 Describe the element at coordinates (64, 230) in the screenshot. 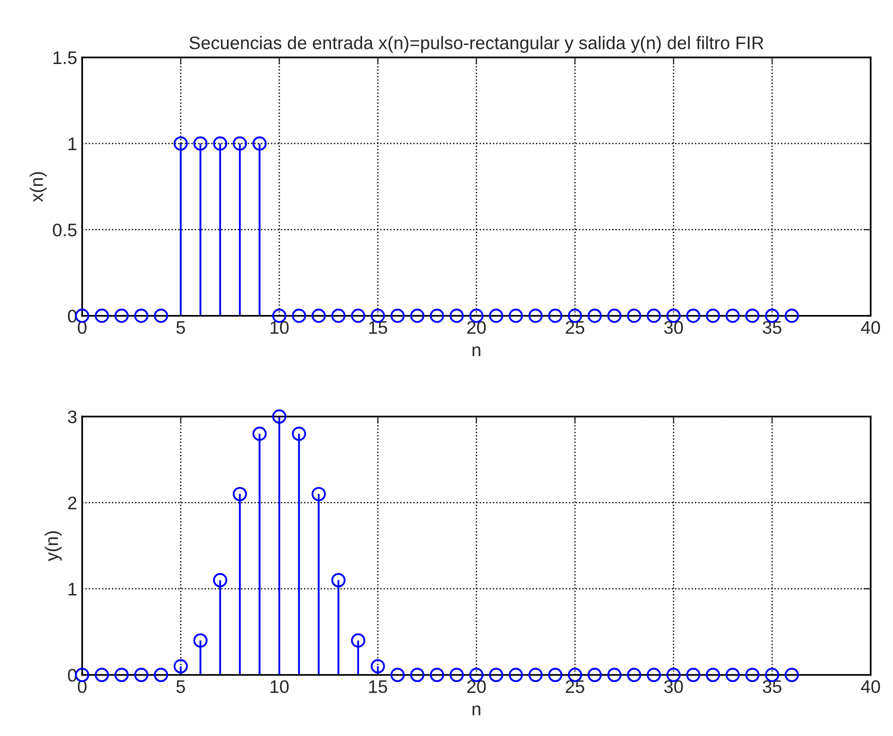

I see `y-tick-label: 0.5` at that location.